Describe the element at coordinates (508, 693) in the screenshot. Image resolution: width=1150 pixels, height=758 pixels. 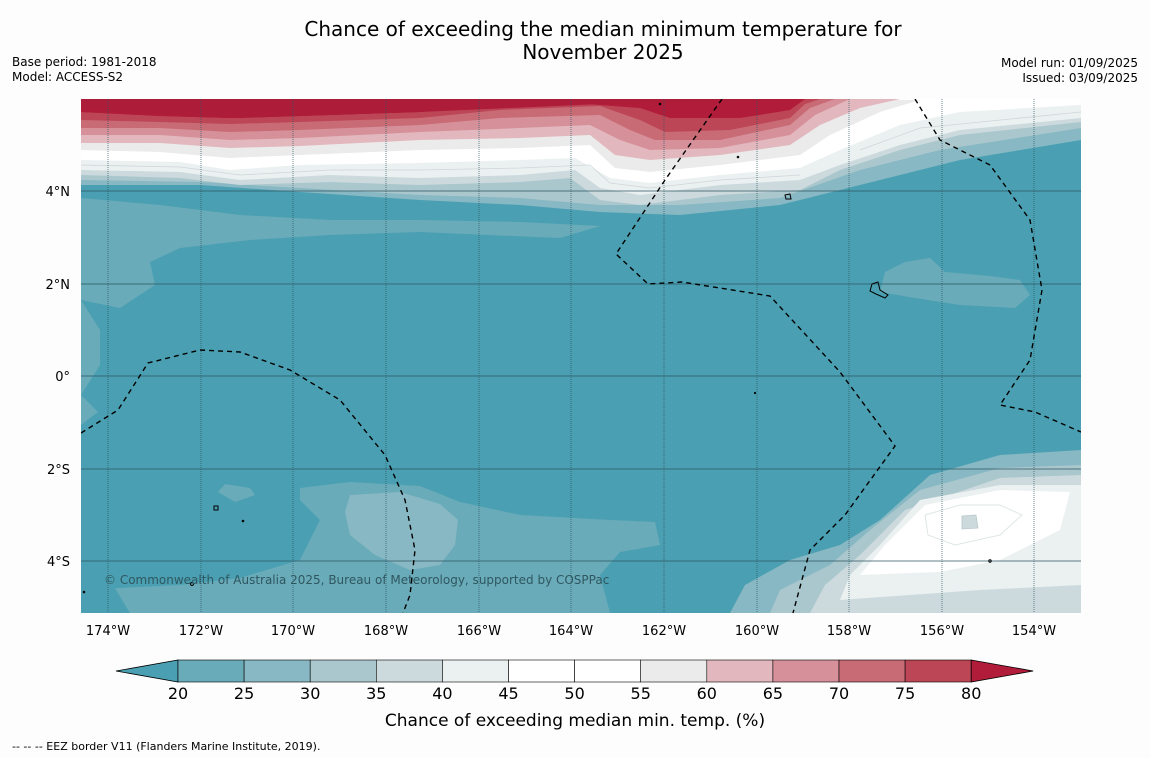
I see `colorbar-tick-label: 45` at that location.